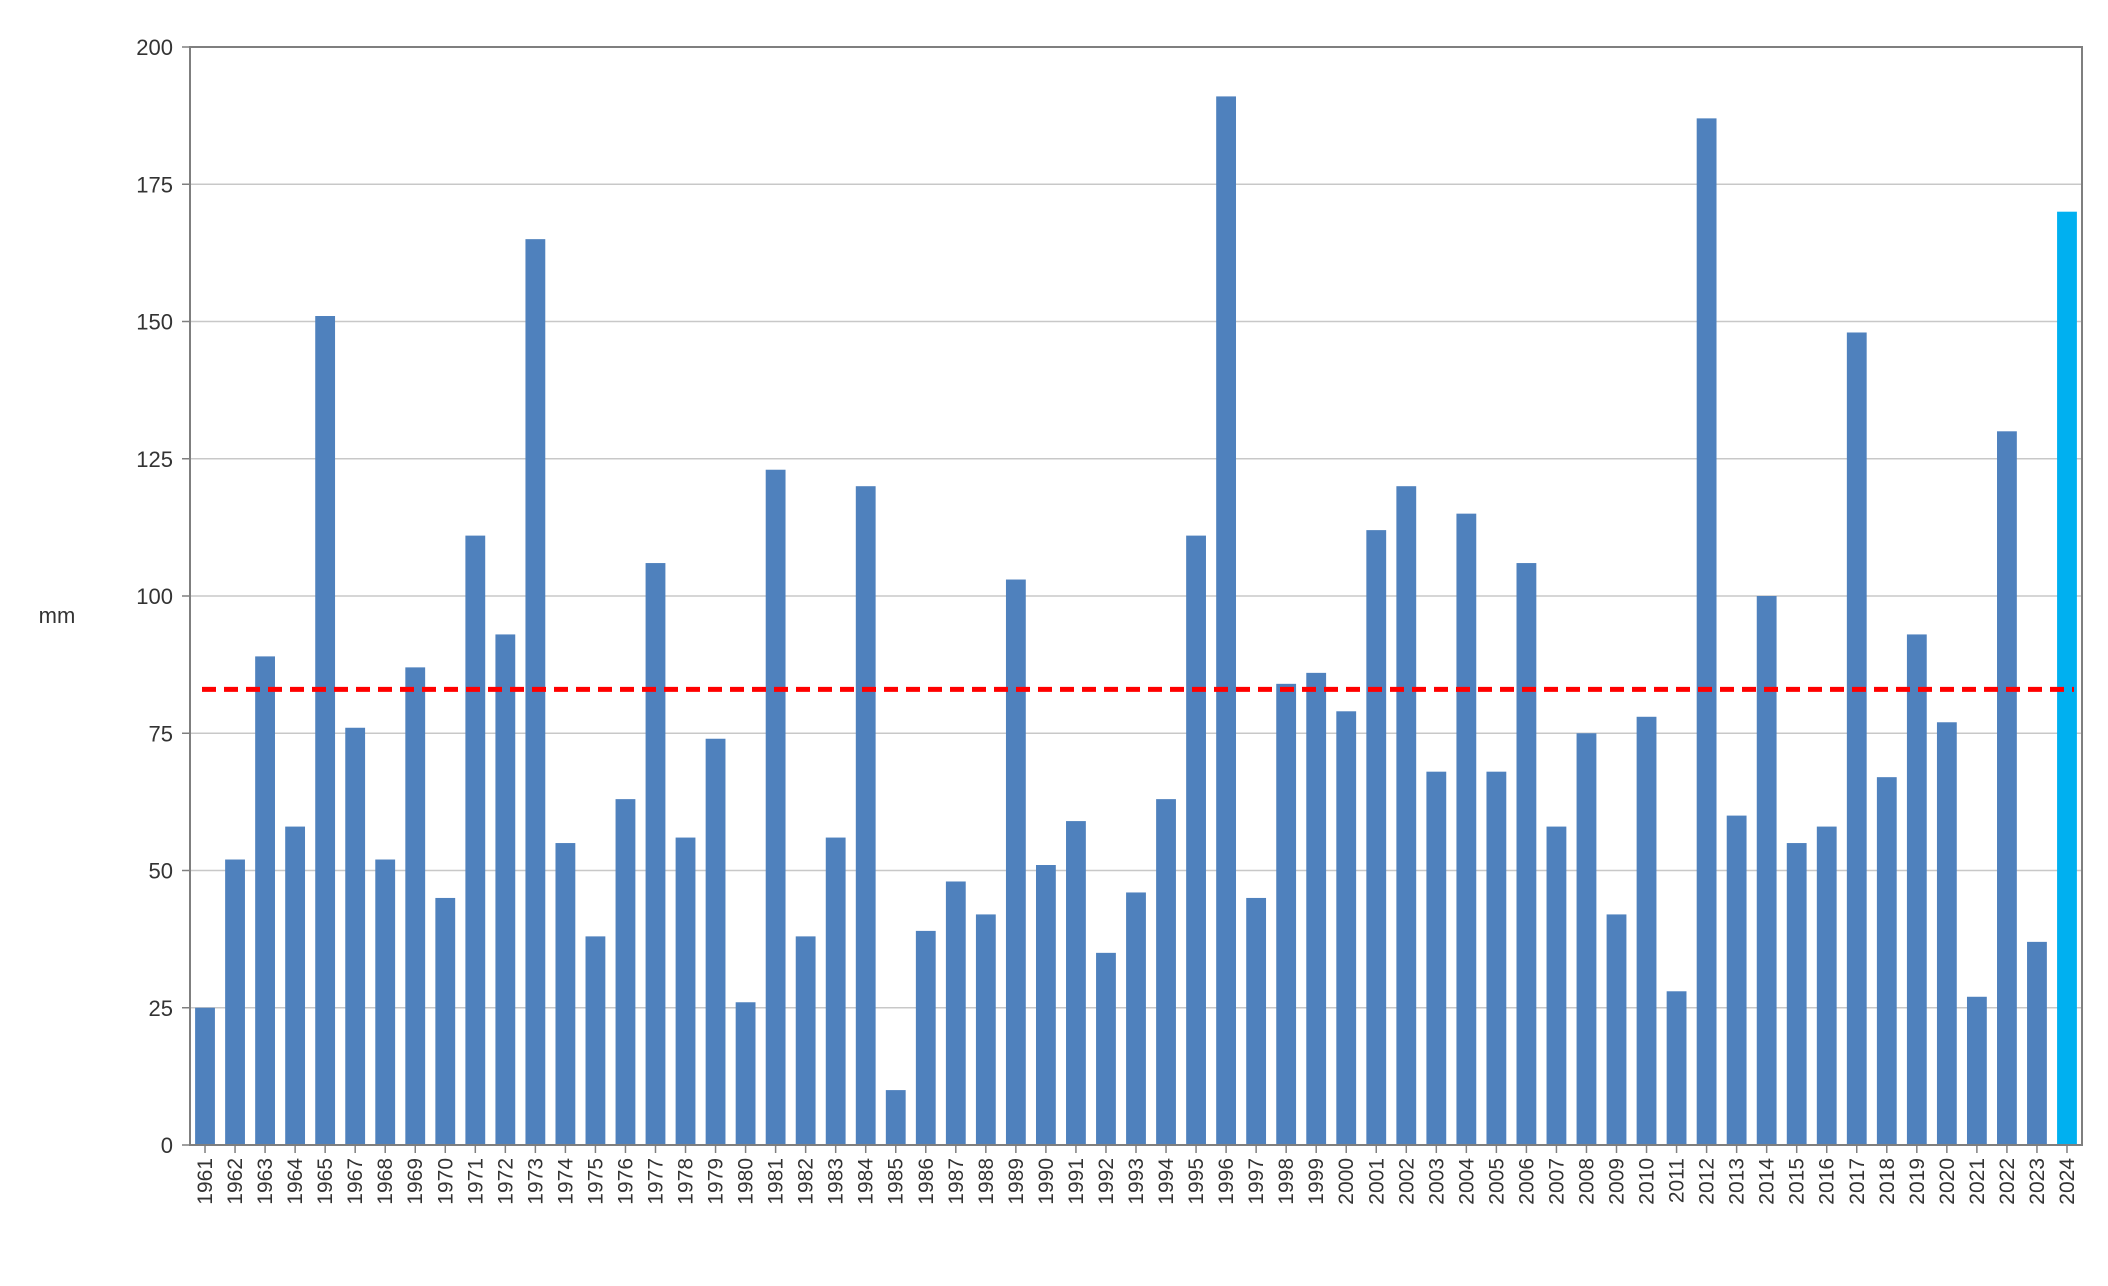 The width and height of the screenshot is (2108, 1286). What do you see at coordinates (161, 871) in the screenshot?
I see `y-tick-label: 50` at bounding box center [161, 871].